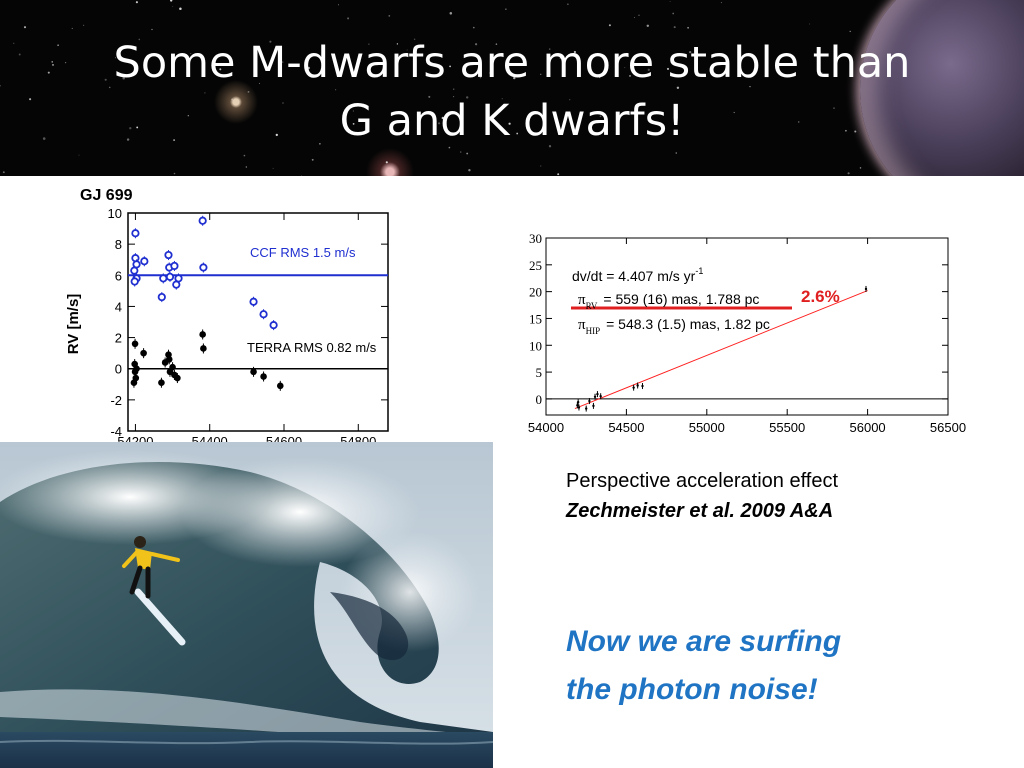 Image resolution: width=1024 pixels, height=768 pixels. Describe the element at coordinates (702, 481) in the screenshot. I see `caption-perspective-acceleration: Perspective acceleration effect` at that location.